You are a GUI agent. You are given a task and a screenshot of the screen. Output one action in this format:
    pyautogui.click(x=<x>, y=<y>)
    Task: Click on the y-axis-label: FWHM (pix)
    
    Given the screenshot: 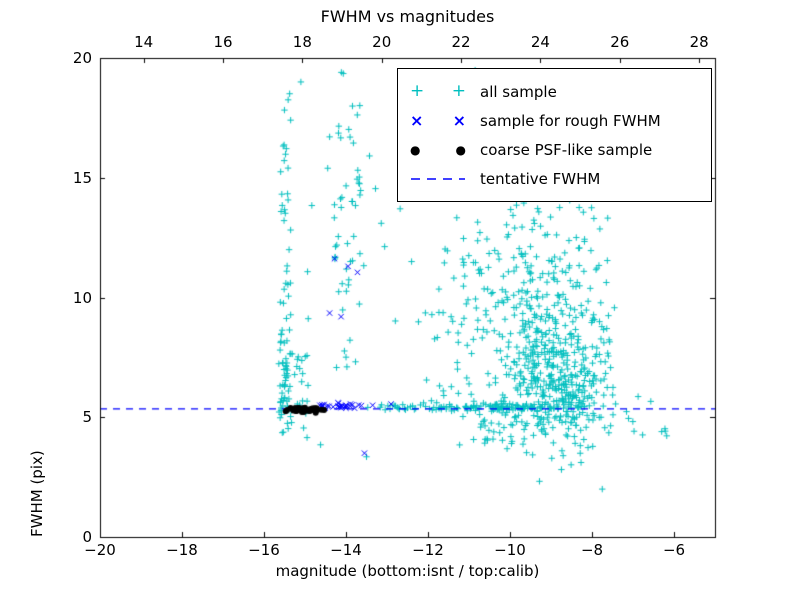 What is the action you would take?
    pyautogui.click(x=37, y=493)
    